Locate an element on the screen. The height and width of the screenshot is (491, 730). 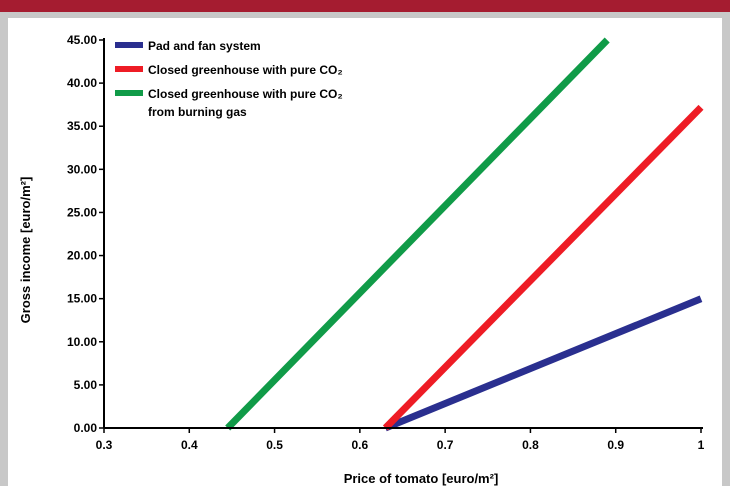
y-tick-label: 30.00 is located at coordinates (82, 169).